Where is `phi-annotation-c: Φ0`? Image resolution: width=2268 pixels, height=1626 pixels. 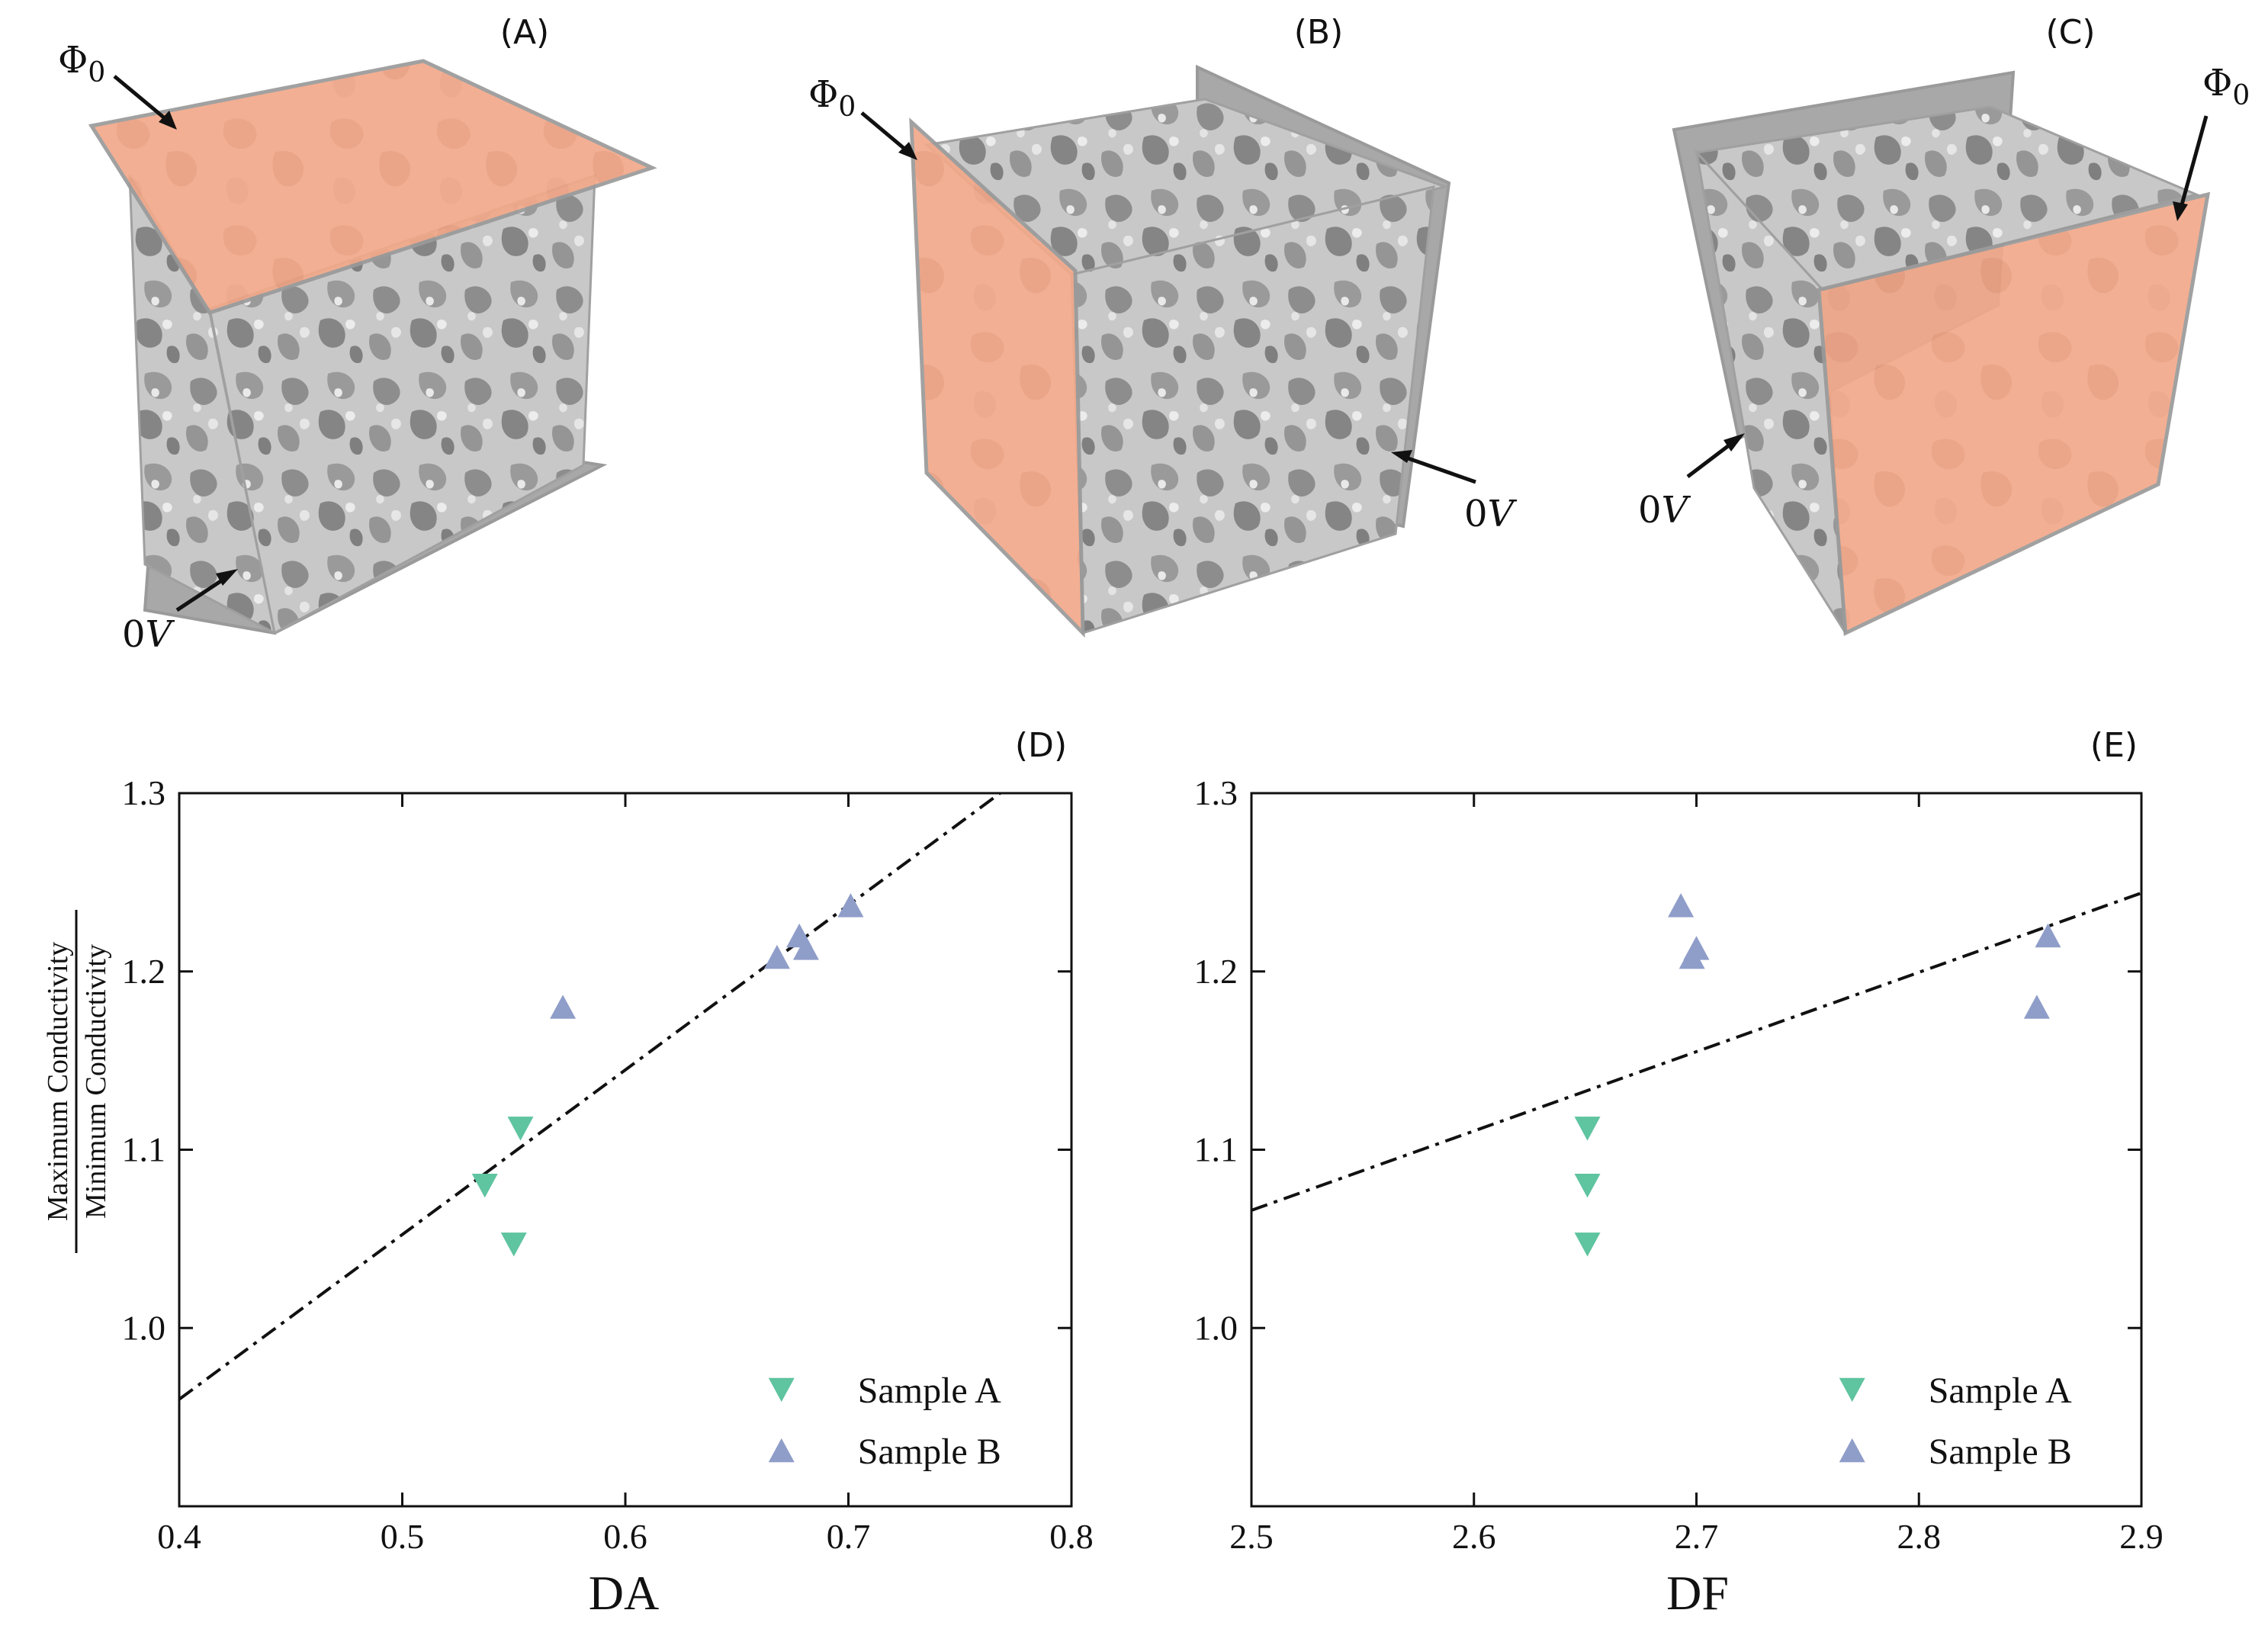
phi-annotation-c: Φ0 is located at coordinates (2226, 86).